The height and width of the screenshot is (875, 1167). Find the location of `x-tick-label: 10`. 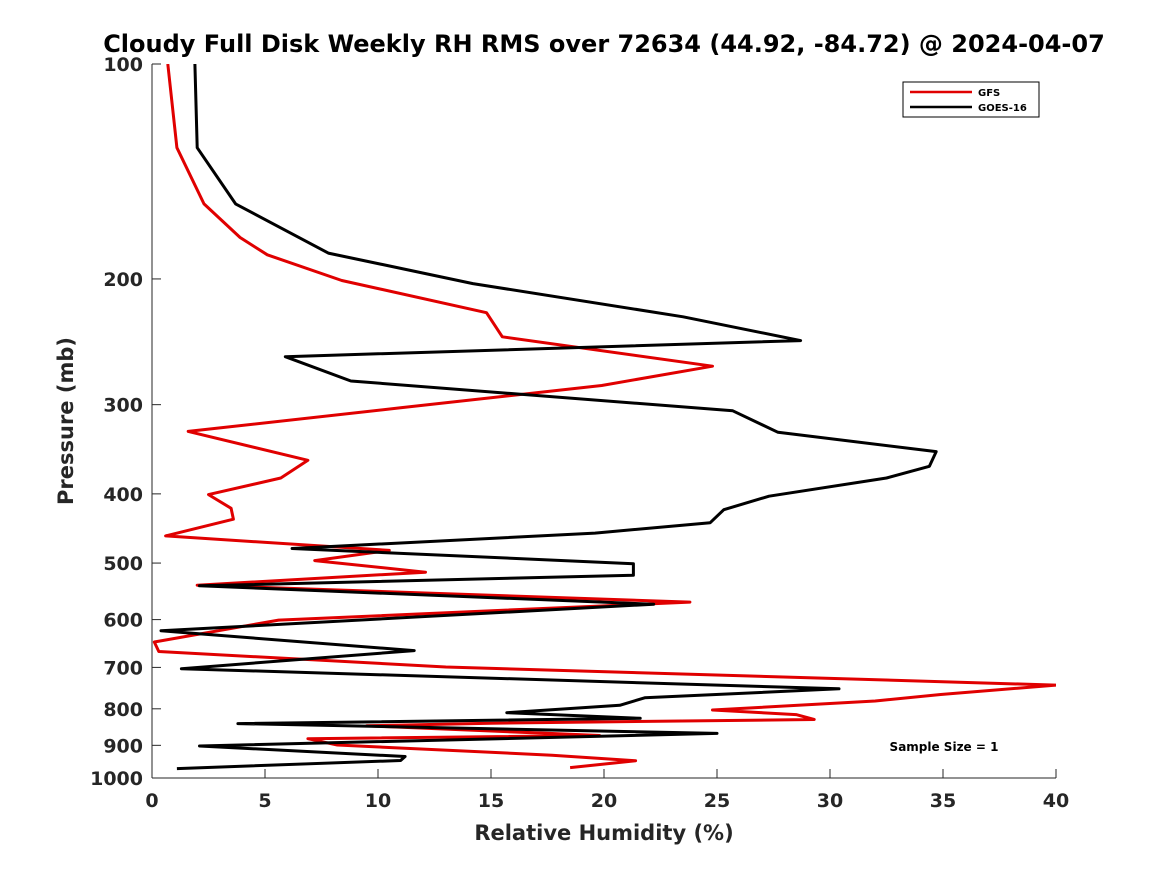

x-tick-label: 10 is located at coordinates (378, 801).